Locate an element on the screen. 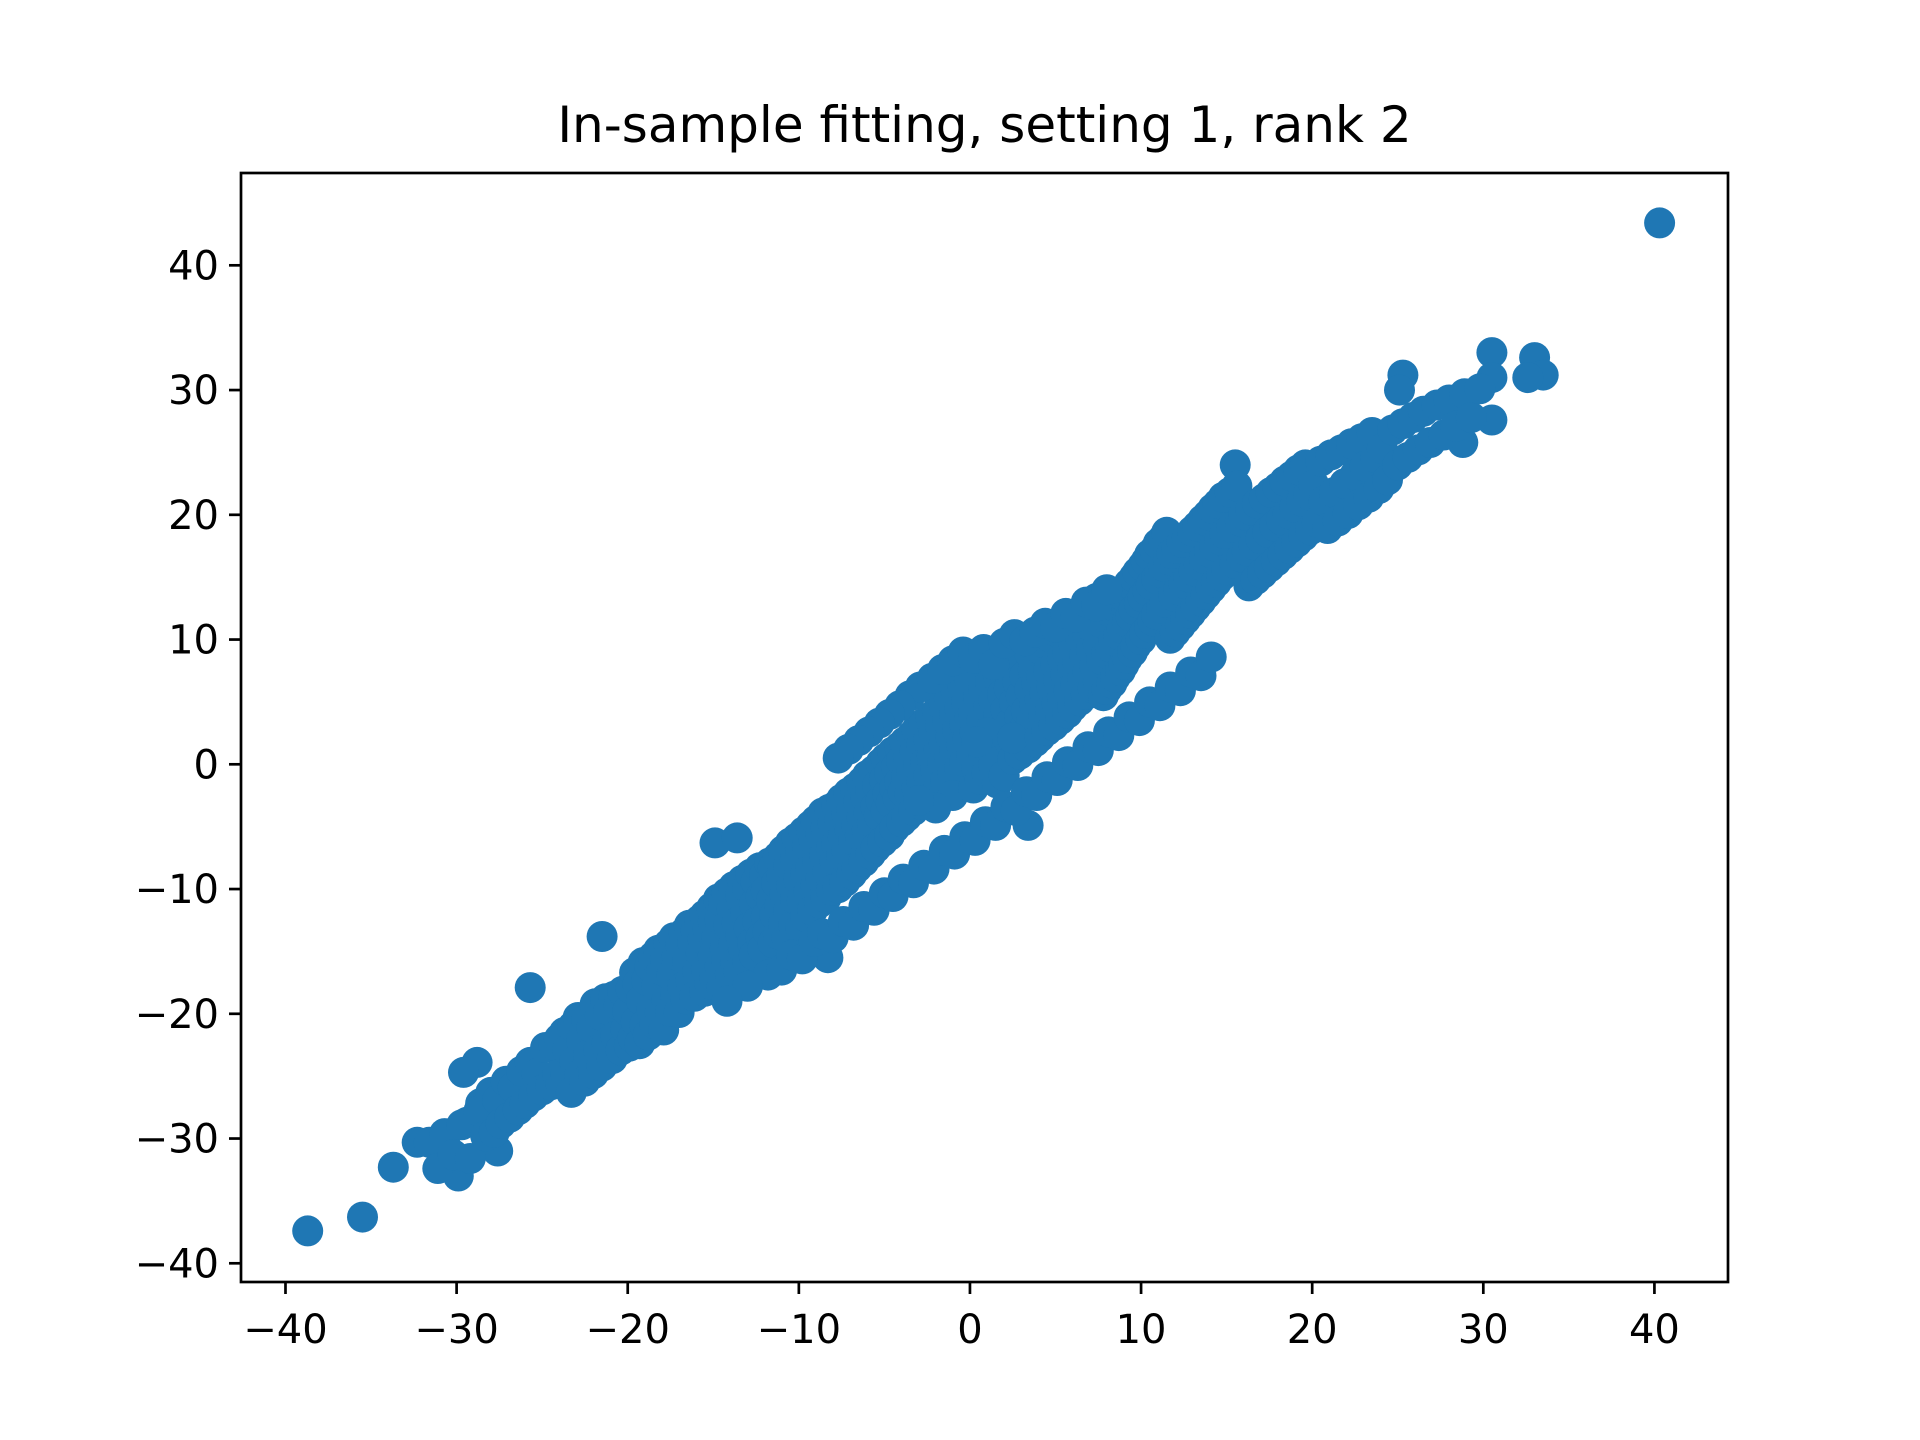 The width and height of the screenshot is (1920, 1440). x-tick-label: 0 is located at coordinates (969, 1330).